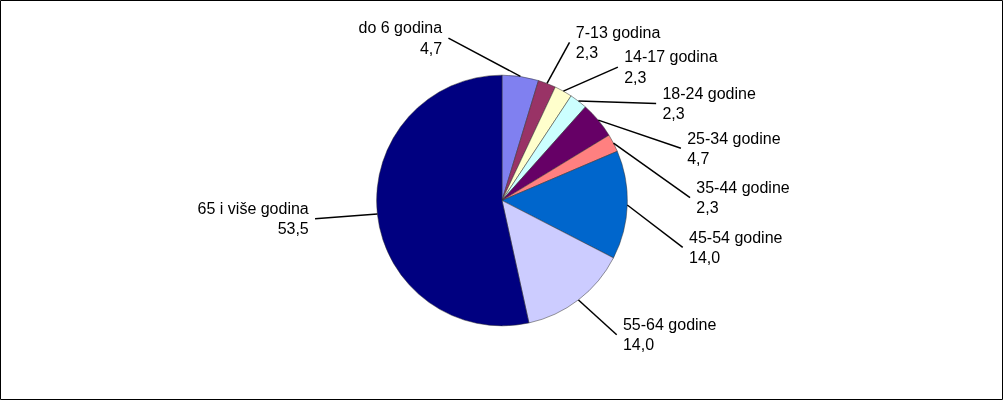  Describe the element at coordinates (736, 237) in the screenshot. I see `slice-label: 45-54 godine` at that location.